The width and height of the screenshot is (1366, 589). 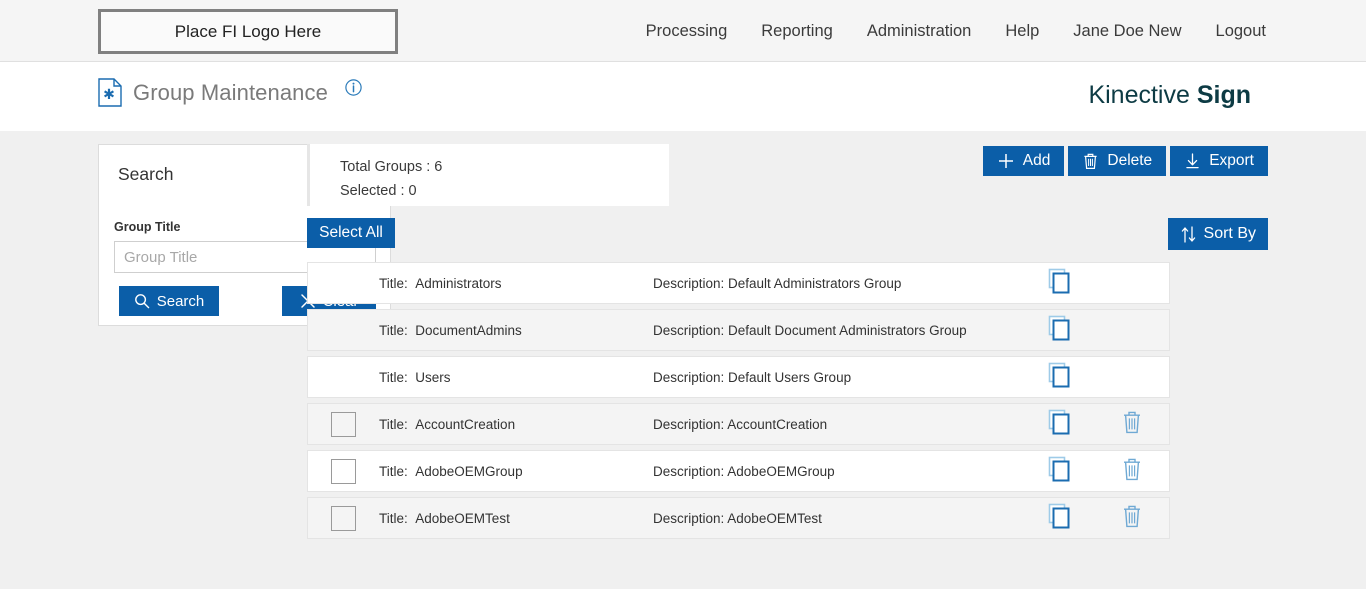 I want to click on selected-count-text: Selected : 0, so click(x=378, y=191).